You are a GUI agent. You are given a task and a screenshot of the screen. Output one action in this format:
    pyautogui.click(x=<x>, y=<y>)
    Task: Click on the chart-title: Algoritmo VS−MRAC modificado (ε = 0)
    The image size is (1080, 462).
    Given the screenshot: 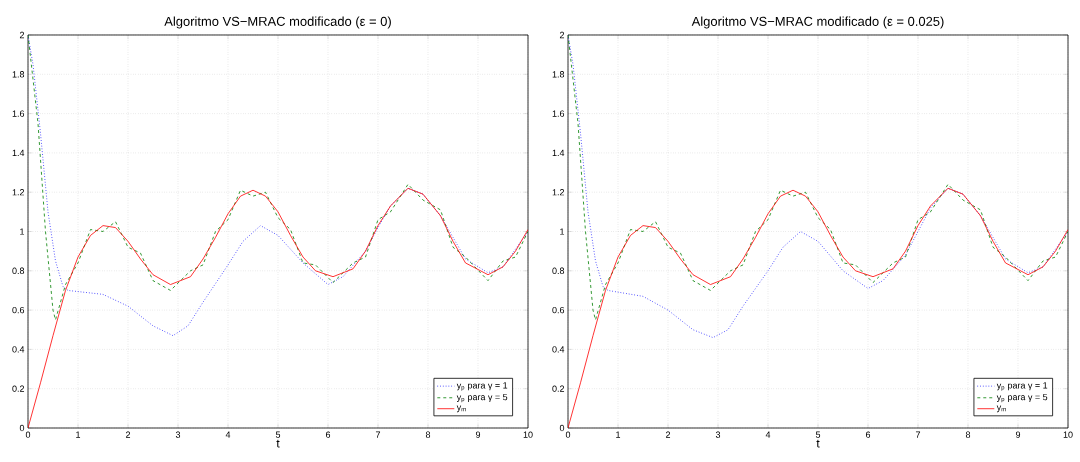 What is the action you would take?
    pyautogui.click(x=277, y=22)
    